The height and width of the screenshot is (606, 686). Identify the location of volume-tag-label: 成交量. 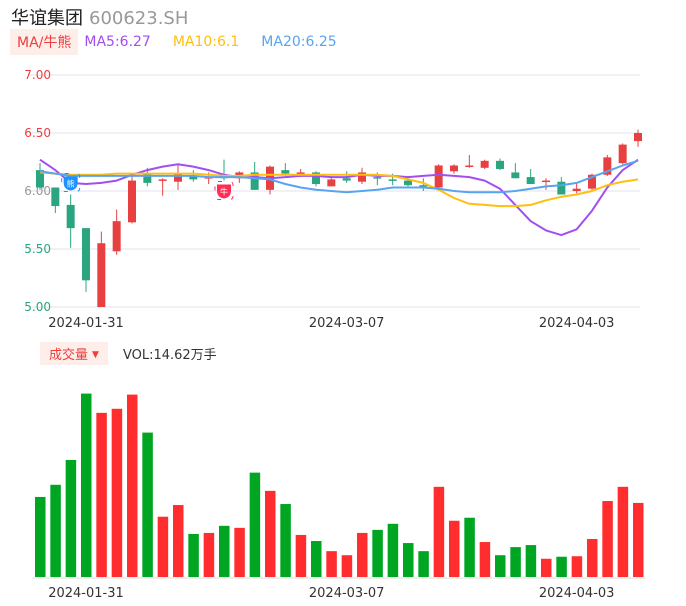
(69, 355).